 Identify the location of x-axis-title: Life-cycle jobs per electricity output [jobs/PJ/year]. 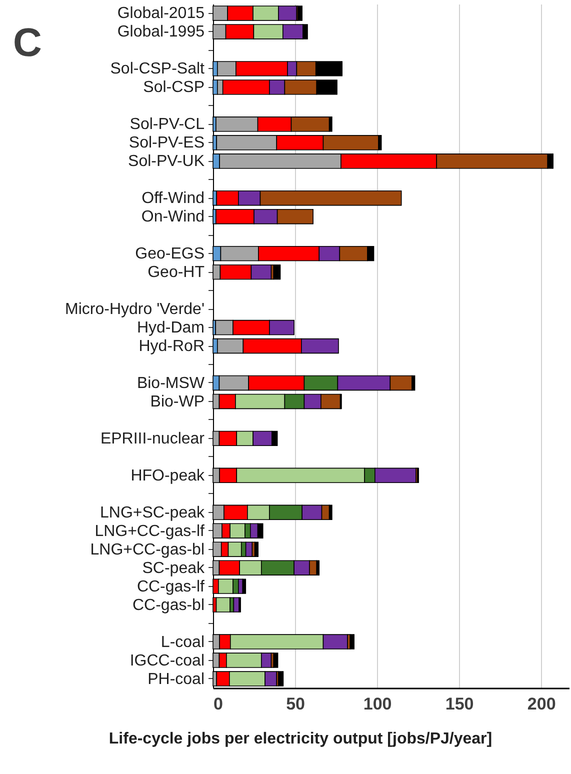
(300, 739).